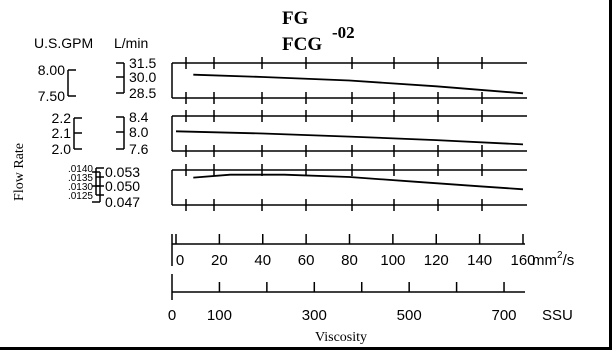  Describe the element at coordinates (180, 260) in the screenshot. I see `mm2s-tick-label: 0` at that location.